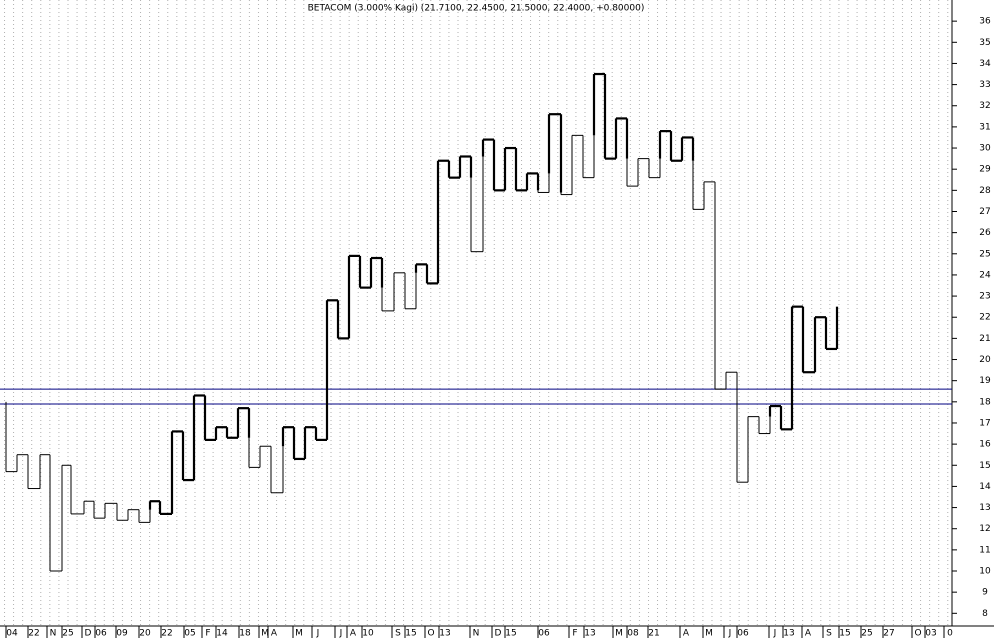  What do you see at coordinates (984, 508) in the screenshot?
I see `y-tick-label: 13` at bounding box center [984, 508].